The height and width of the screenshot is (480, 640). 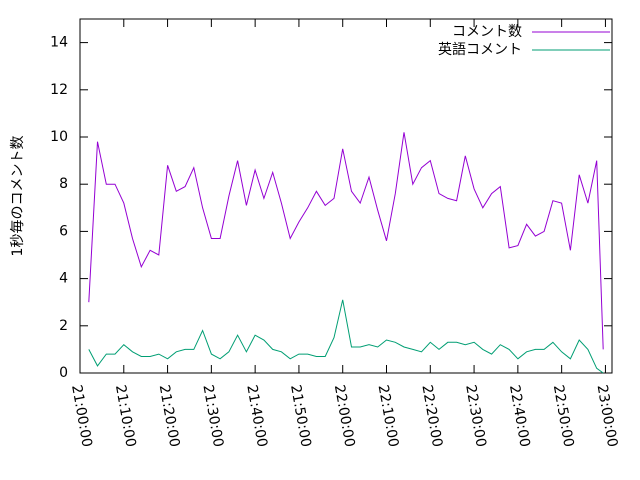 What do you see at coordinates (63, 184) in the screenshot?
I see `y-tick-label: 8` at bounding box center [63, 184].